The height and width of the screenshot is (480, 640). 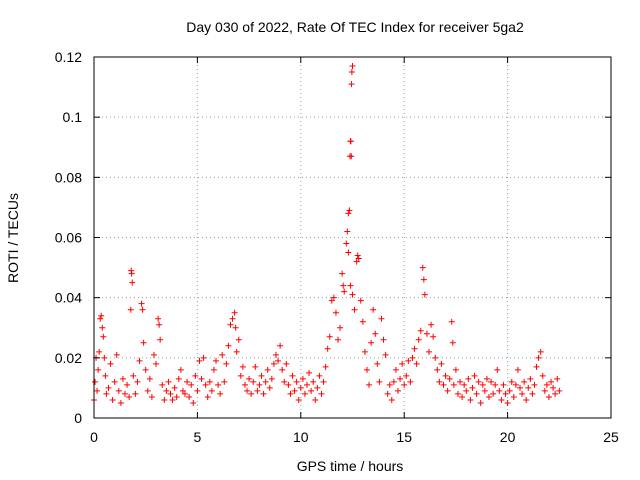 I want to click on y-tick-label: 0.12, so click(x=68, y=57).